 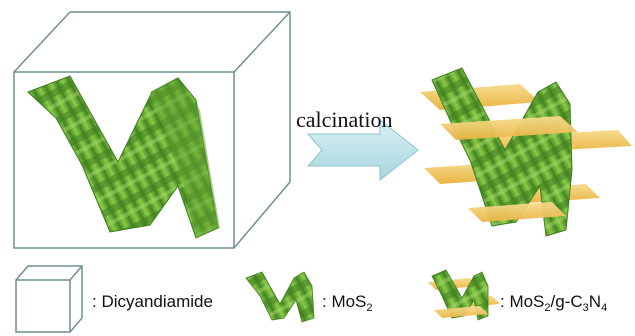 What do you see at coordinates (464, 295) in the screenshot?
I see `mos2-gc3n4-composite-icon` at bounding box center [464, 295].